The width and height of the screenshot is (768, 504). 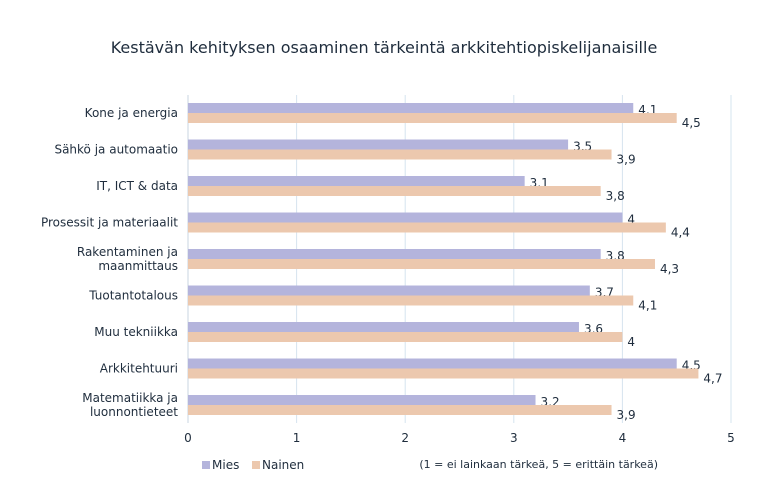 I want to click on category-label: luonnontieteet, so click(x=134, y=412).